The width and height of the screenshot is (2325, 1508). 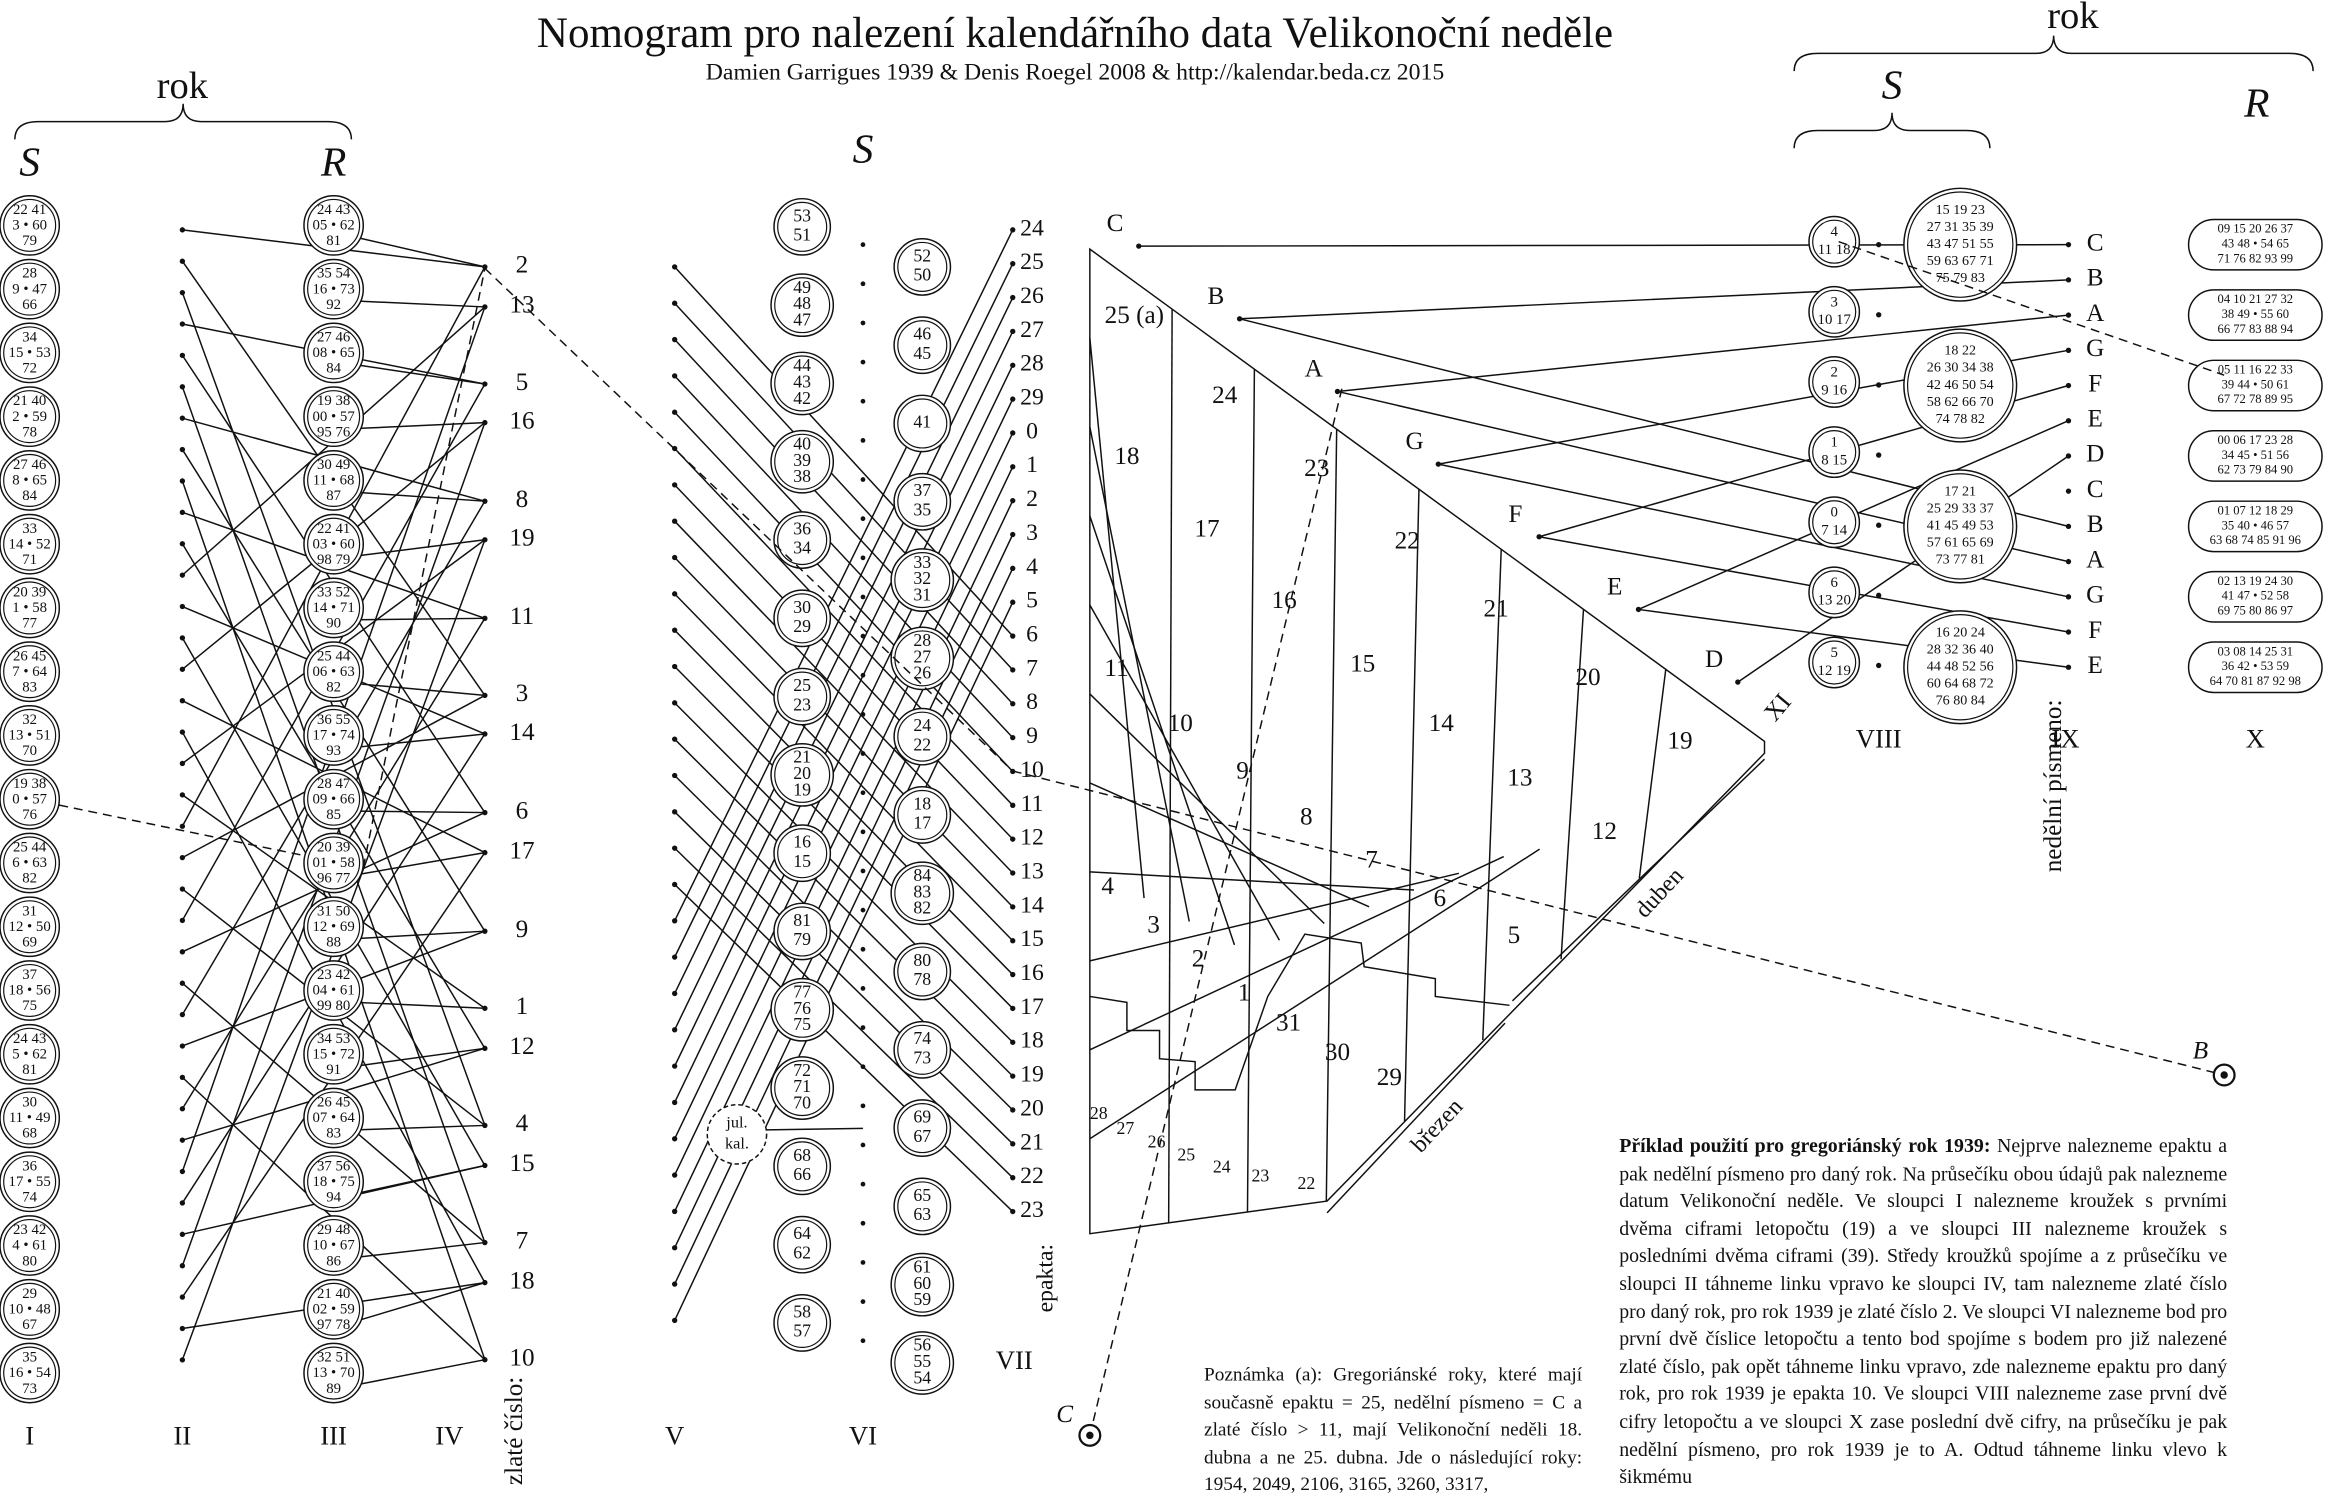 I want to click on date-number: 14, so click(x=1442, y=723).